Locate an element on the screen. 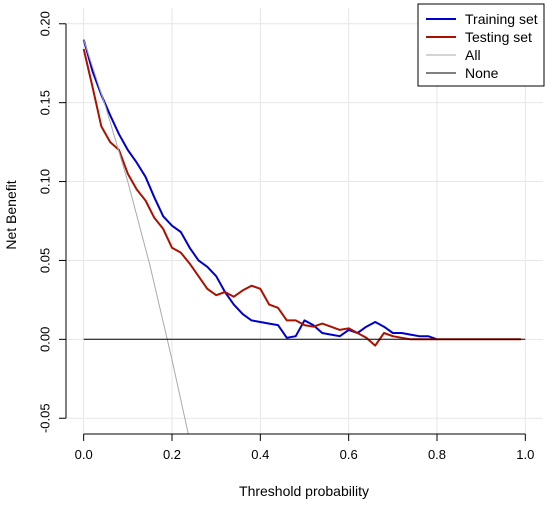 The image size is (550, 507). y-tick-label: -0.05 is located at coordinates (45, 418).